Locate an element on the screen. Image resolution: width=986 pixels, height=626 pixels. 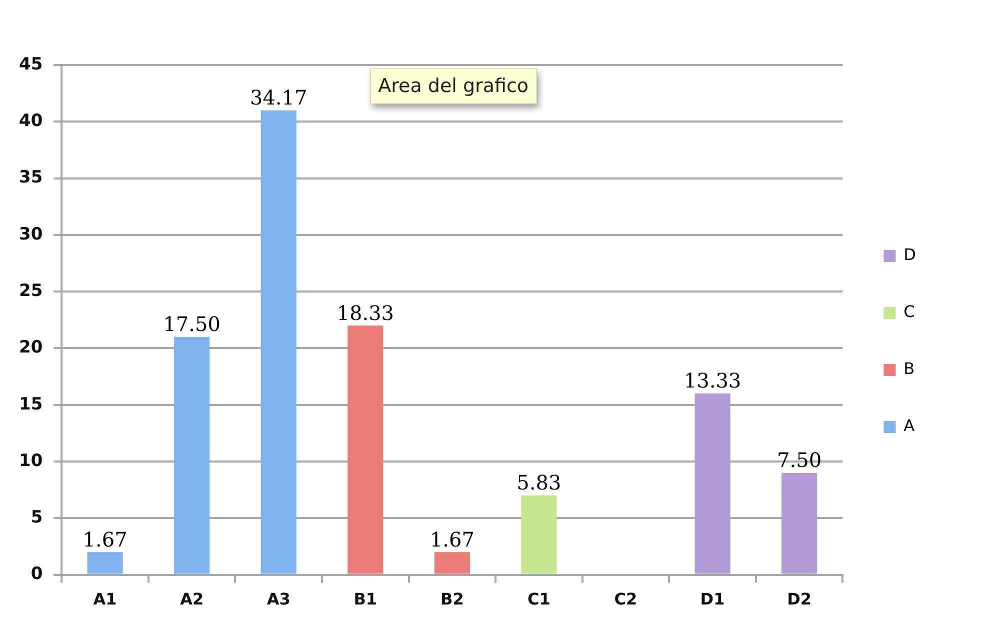
annotation: 13.33 is located at coordinates (713, 380).